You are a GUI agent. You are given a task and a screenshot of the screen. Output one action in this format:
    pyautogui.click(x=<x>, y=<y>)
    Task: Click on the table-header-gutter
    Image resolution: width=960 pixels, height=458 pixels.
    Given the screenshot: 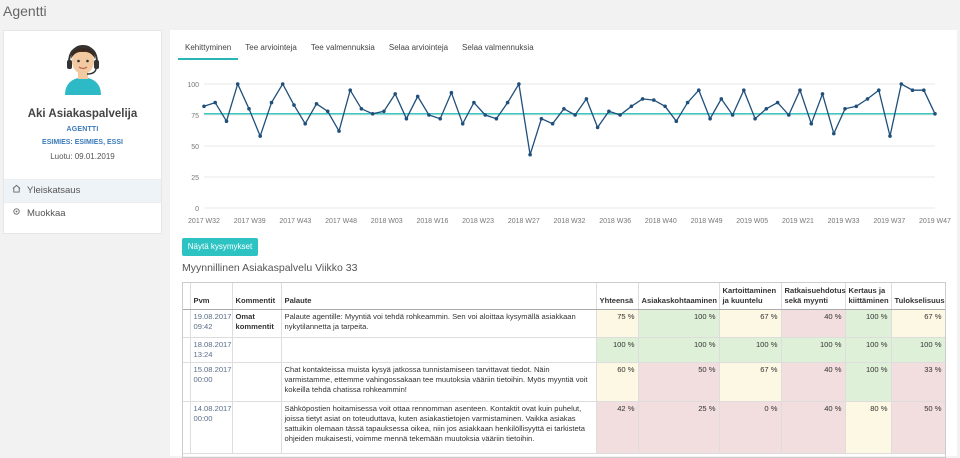 What is the action you would take?
    pyautogui.click(x=187, y=296)
    